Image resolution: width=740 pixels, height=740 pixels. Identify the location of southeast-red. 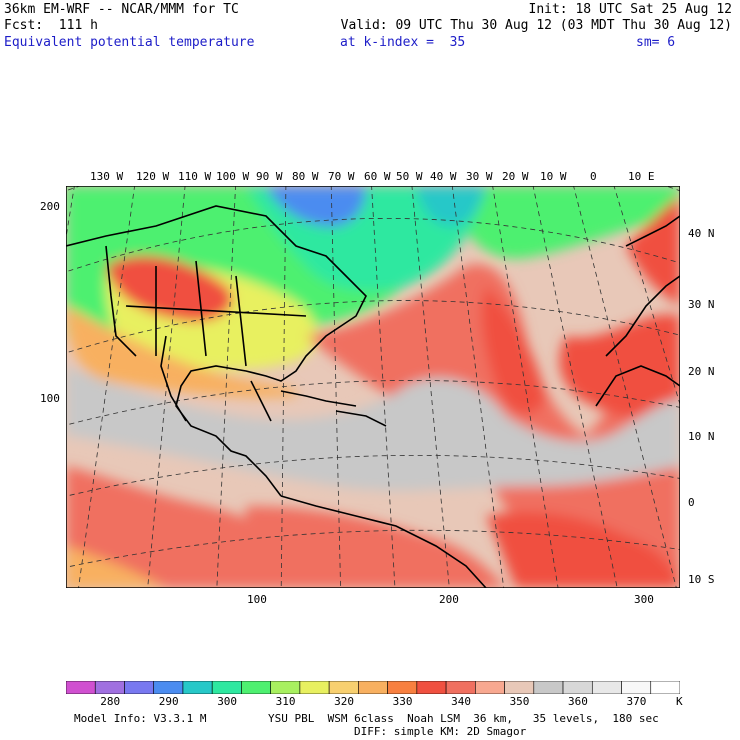
(583, 550).